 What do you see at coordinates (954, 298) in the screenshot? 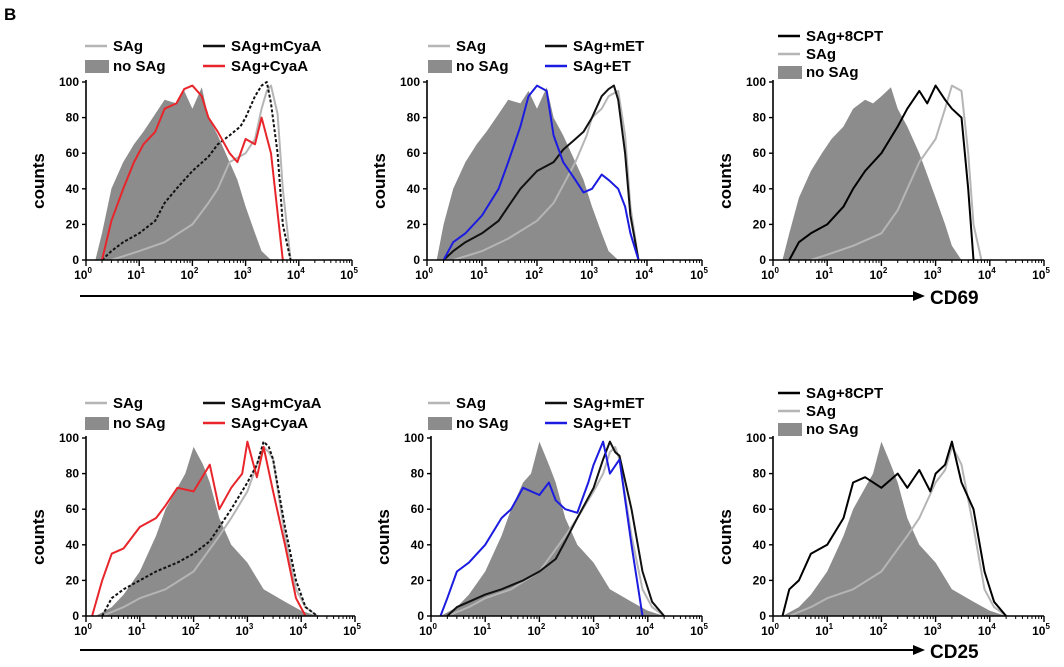
I see `marker-label: CD69` at bounding box center [954, 298].